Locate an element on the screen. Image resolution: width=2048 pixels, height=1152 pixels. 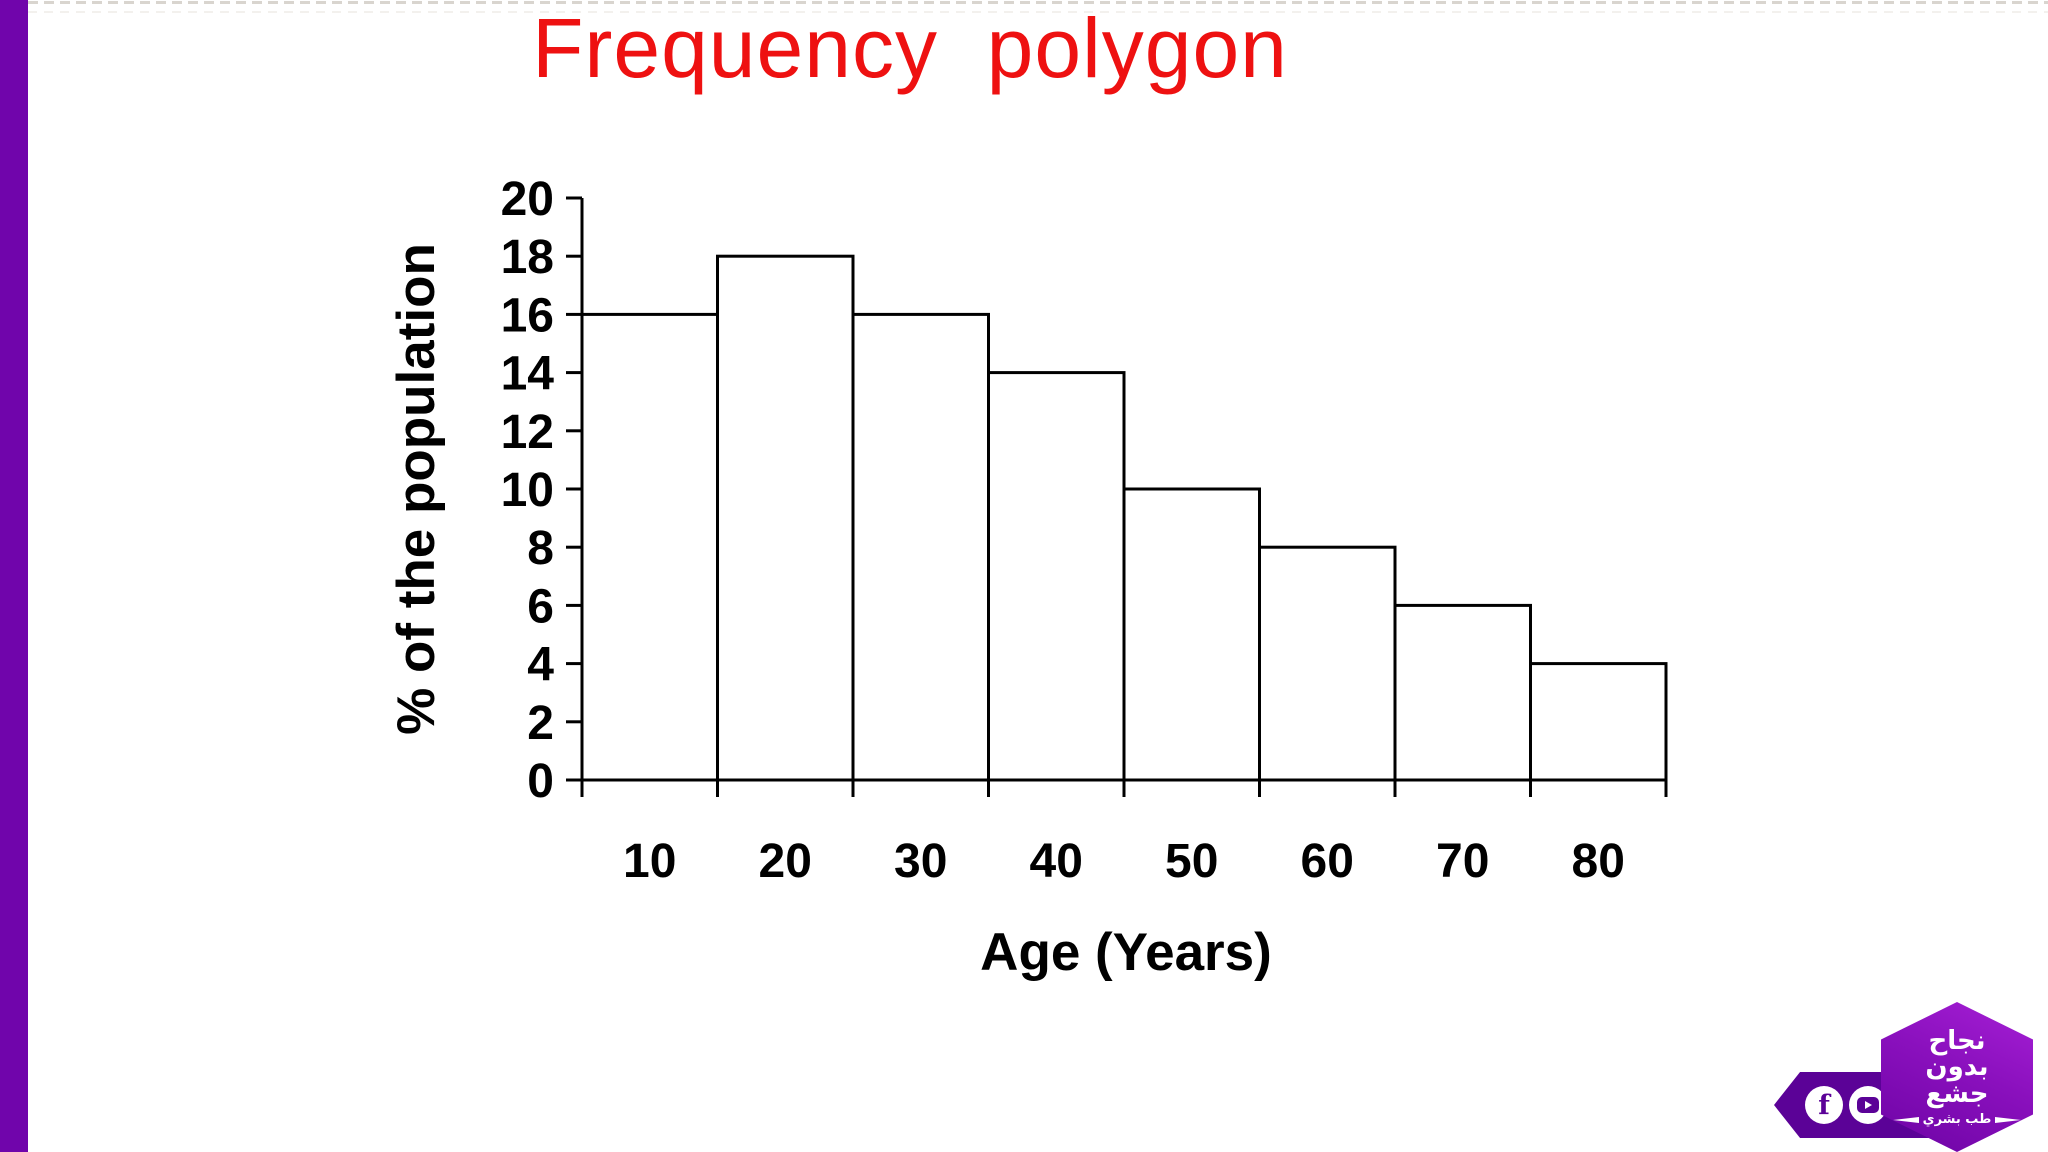
logo-tagline: طب بشري is located at coordinates (1957, 1120).